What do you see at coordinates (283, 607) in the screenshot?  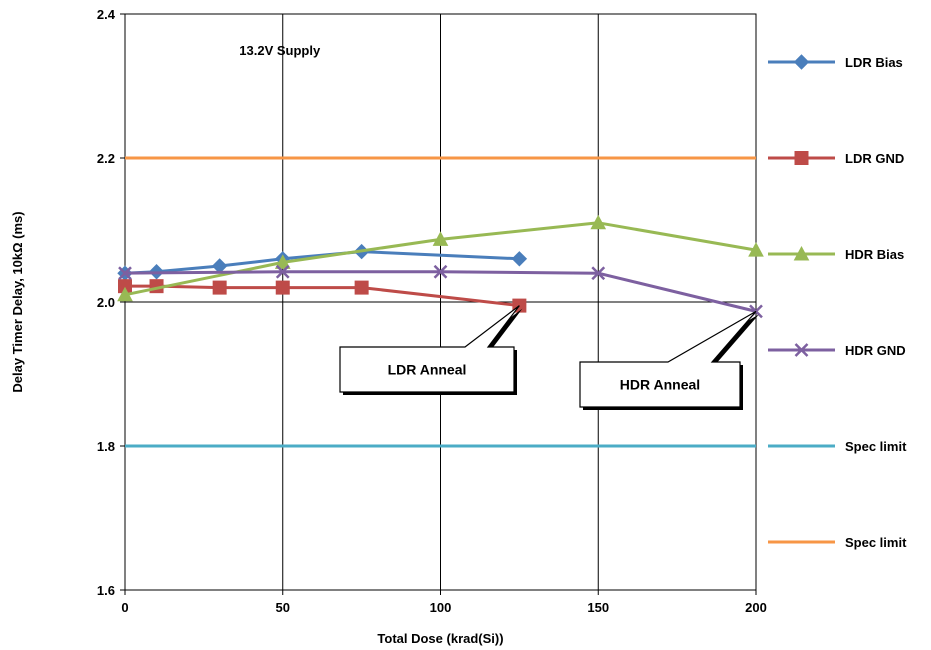 I see `x-tick-label: 50` at bounding box center [283, 607].